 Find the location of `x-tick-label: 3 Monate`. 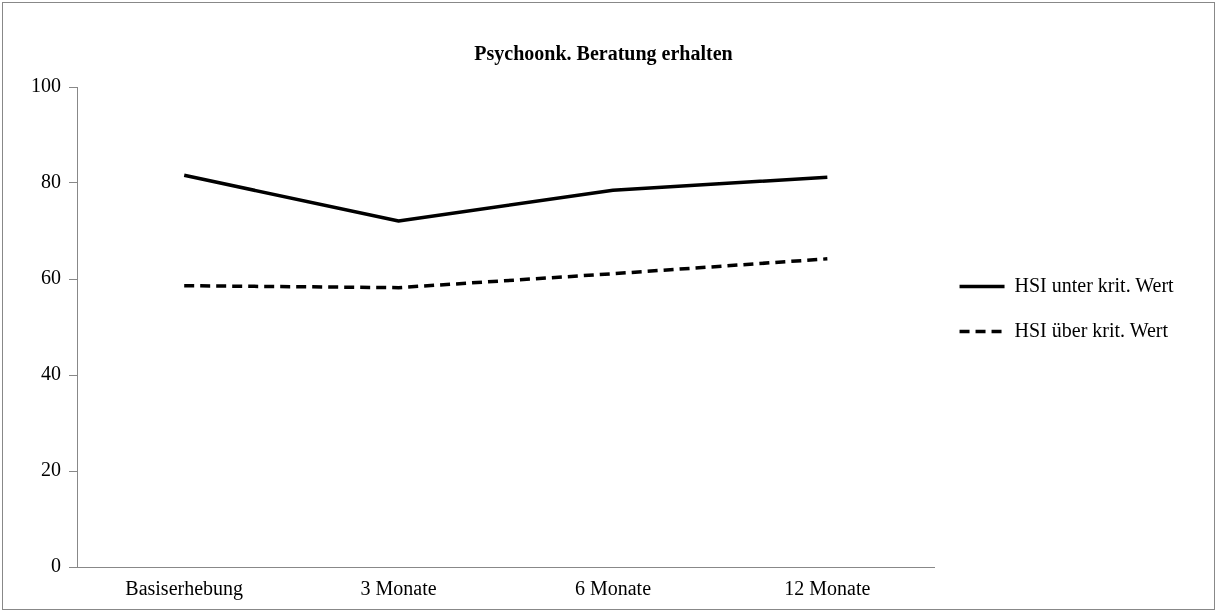

x-tick-label: 3 Monate is located at coordinates (398, 588).